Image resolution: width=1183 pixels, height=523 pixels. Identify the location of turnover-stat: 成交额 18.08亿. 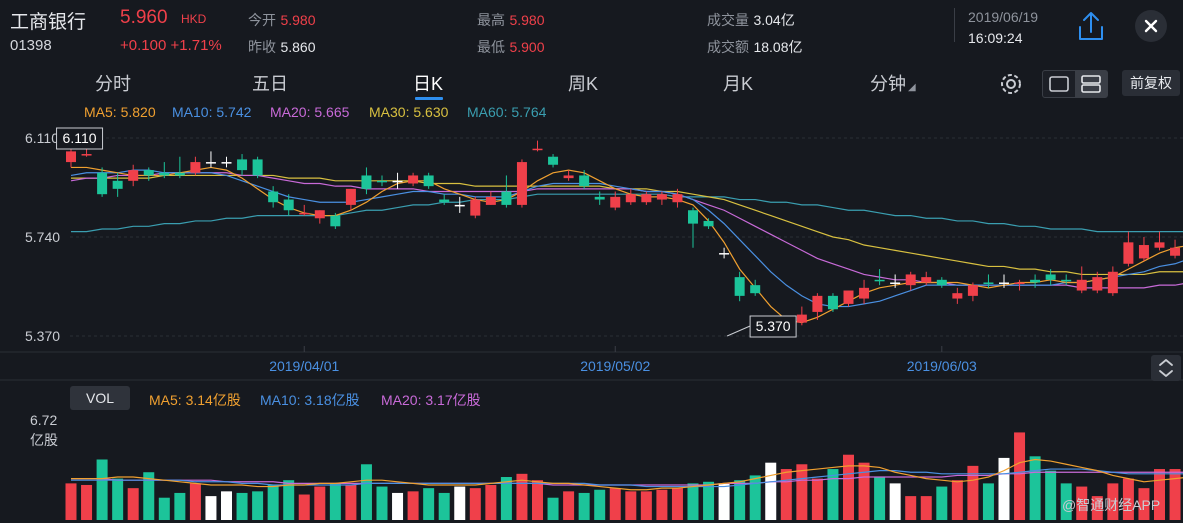
(755, 47).